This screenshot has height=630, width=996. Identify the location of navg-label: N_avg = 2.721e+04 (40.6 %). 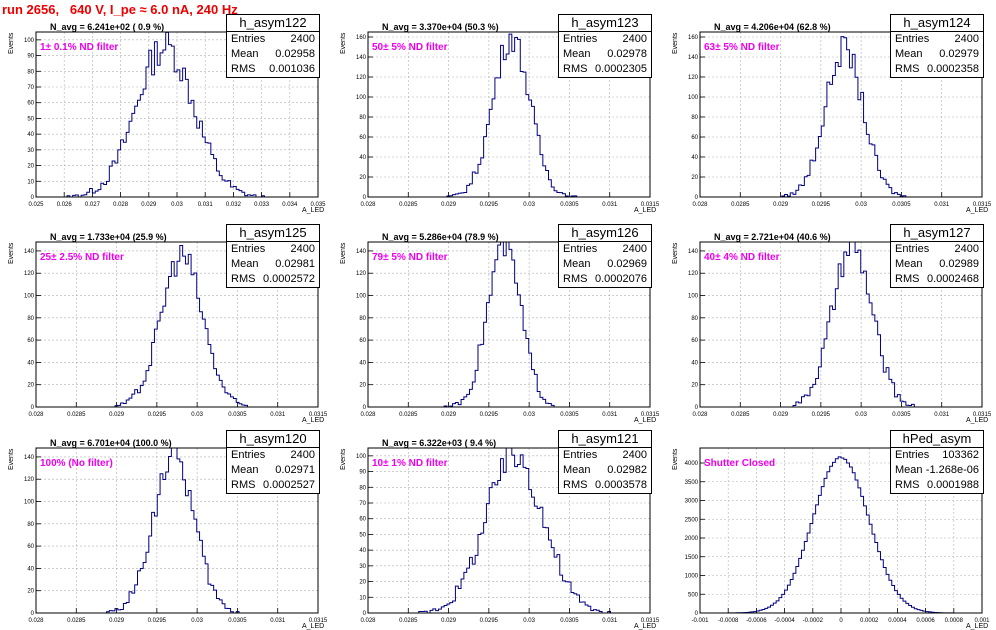
(772, 237).